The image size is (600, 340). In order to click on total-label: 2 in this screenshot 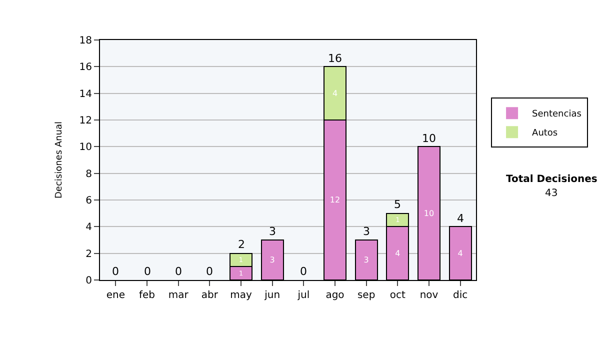, I will do `click(241, 244)`.